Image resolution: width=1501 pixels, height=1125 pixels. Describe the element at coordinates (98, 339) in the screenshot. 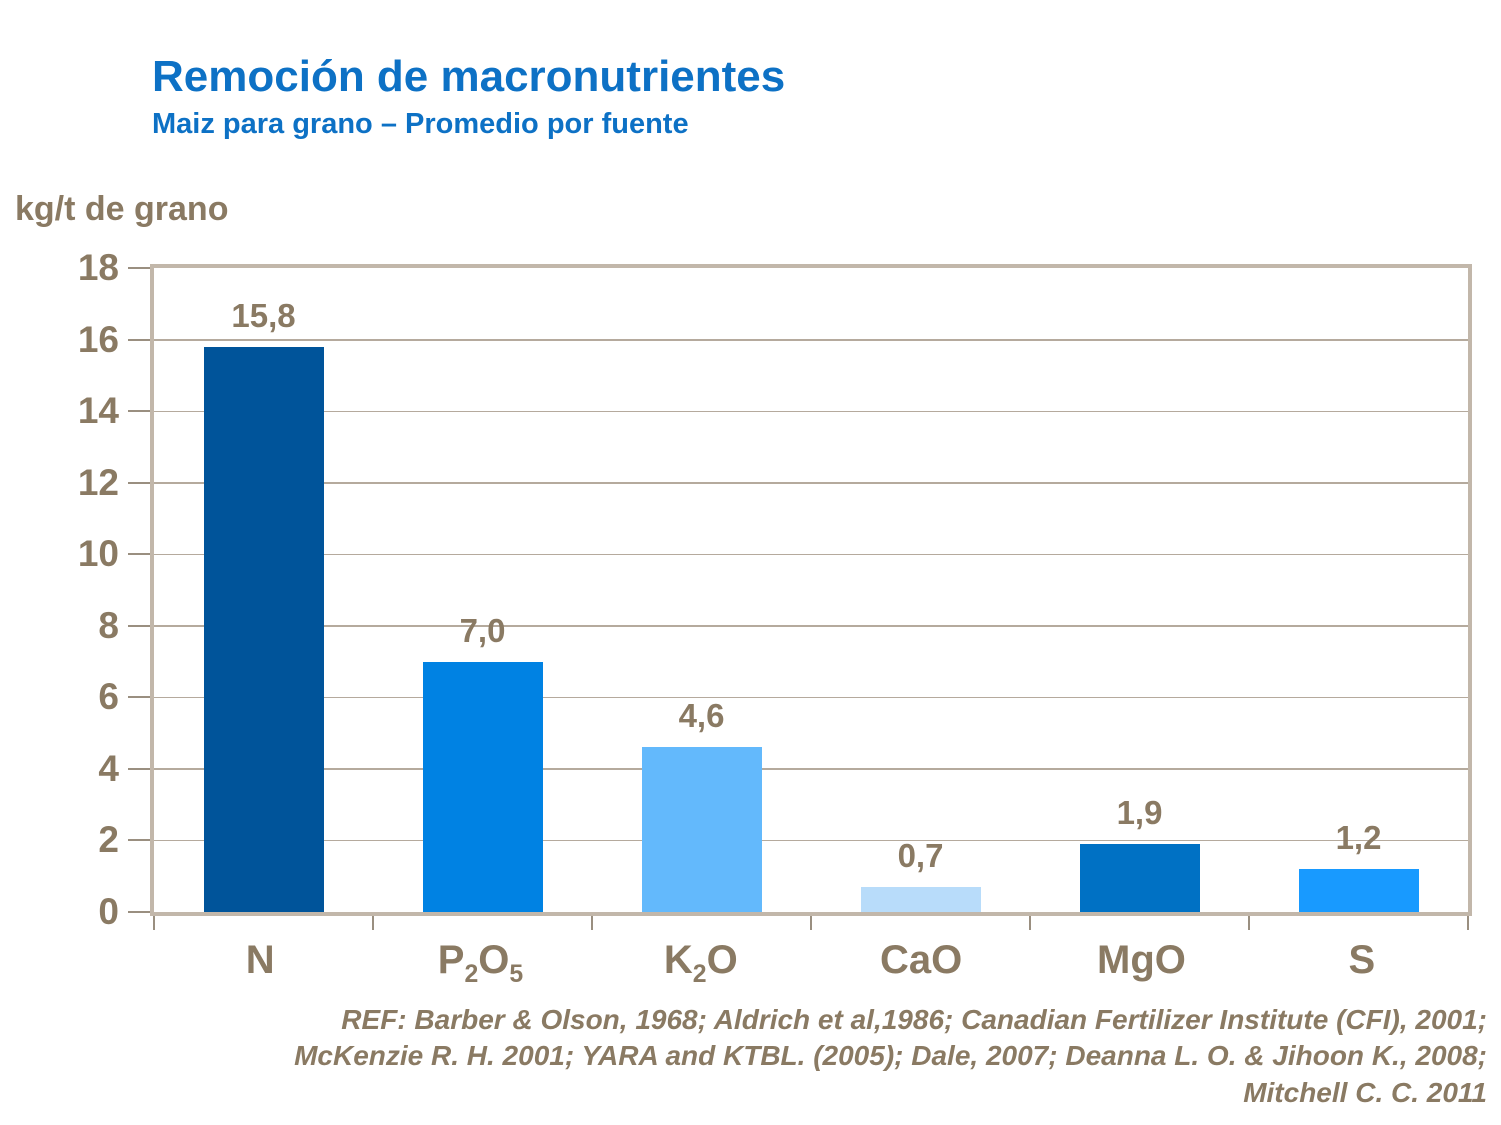

I see `y-tick-label: 16` at that location.